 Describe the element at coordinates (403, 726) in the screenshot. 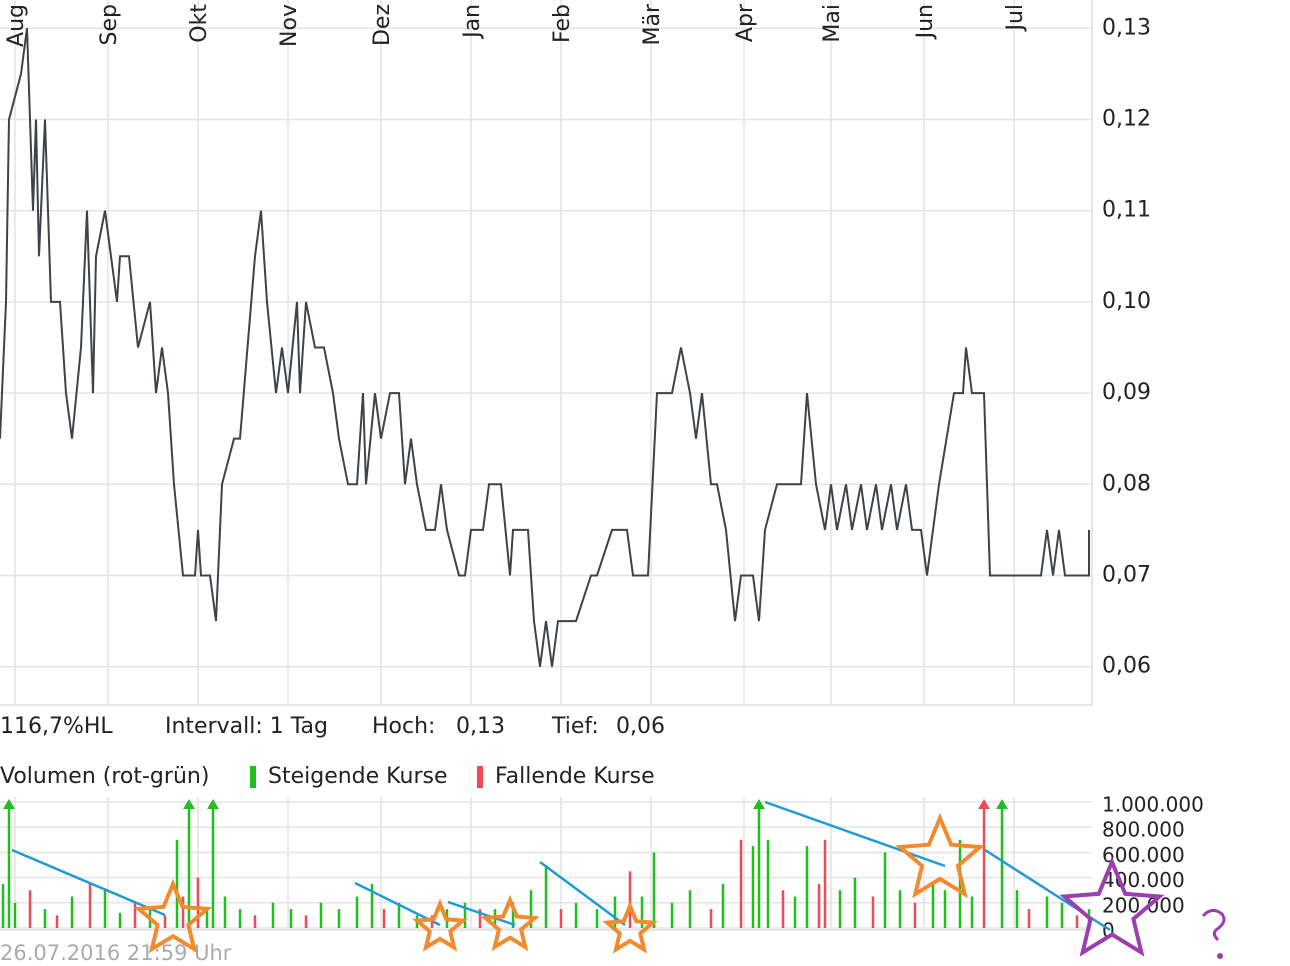

I see `stat-text: Hoch:` at that location.